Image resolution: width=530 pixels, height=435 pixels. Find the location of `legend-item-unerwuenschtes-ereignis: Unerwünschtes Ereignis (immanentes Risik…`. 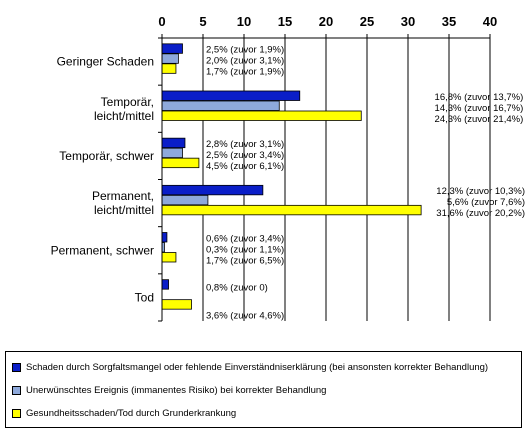

legend-item-unerwuenschtes-ereignis: Unerwünschtes Ereignis (immanentes Risik… is located at coordinates (169, 390).